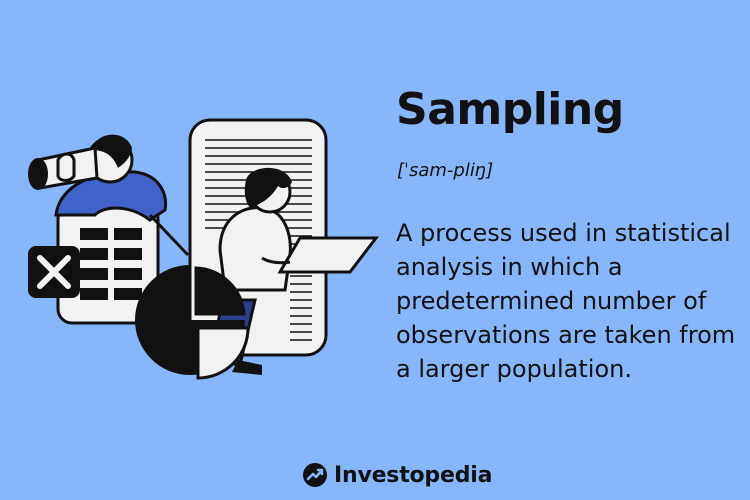 The width and height of the screenshot is (750, 500). I want to click on investopedia-logo-icon, so click(315, 475).